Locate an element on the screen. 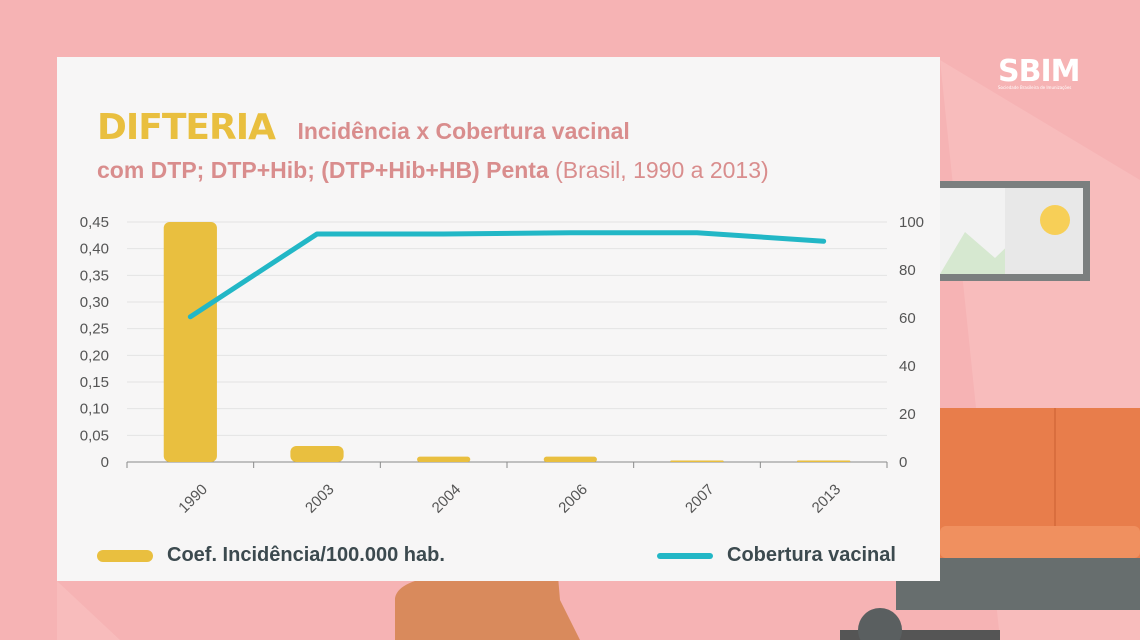 This screenshot has height=640, width=1140. x-tick-label: 2013 is located at coordinates (827, 499).